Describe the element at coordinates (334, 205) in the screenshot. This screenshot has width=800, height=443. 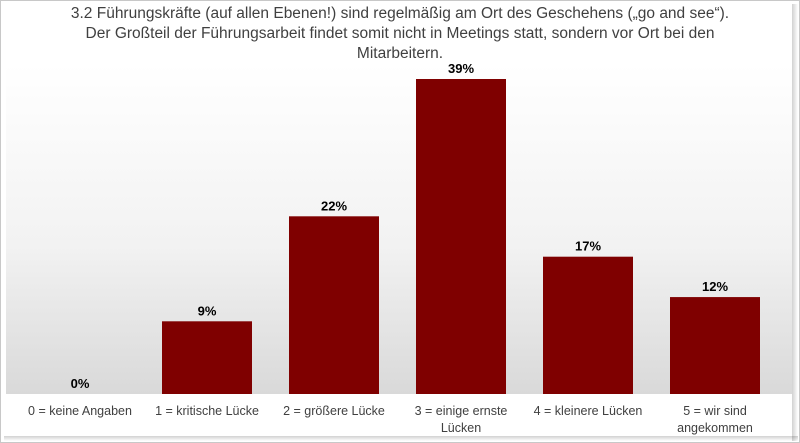
I see `value-label-2: 22%` at that location.